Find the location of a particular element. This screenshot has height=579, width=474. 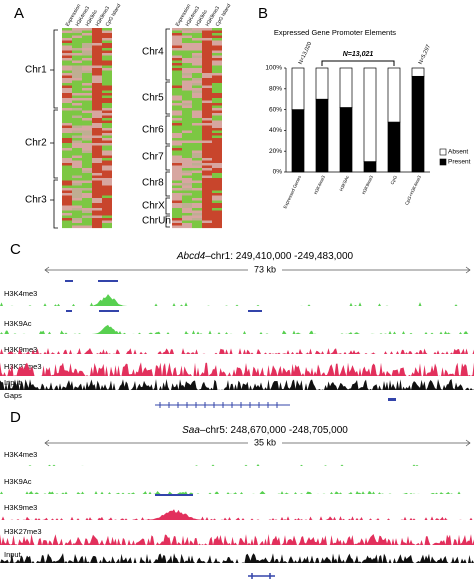

blue-bar is located at coordinates (255, 311).